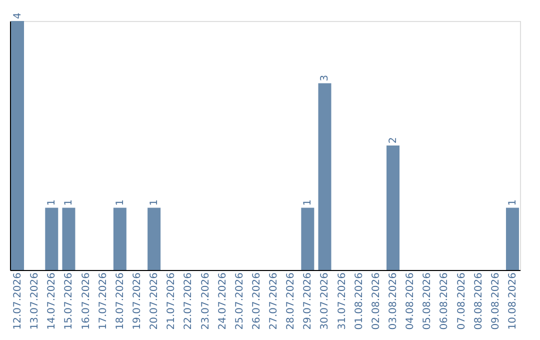 This screenshot has width=540, height=340. I want to click on x-tick-label: 07.08.2026, so click(462, 301).